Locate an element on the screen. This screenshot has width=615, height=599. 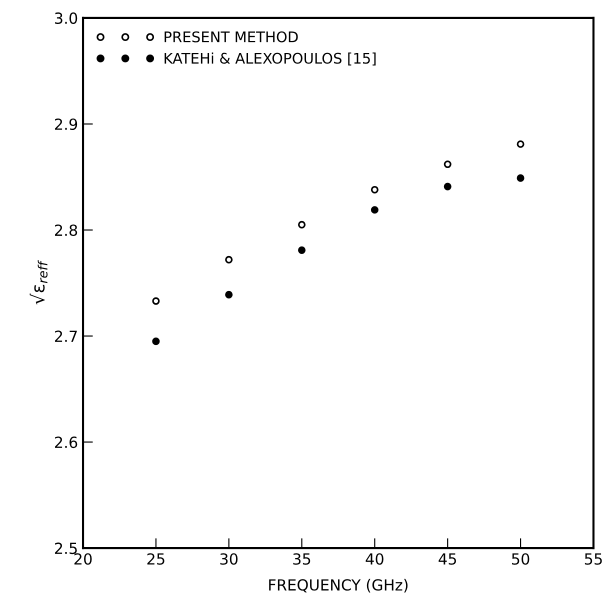
x-tick-label: 30 is located at coordinates (229, 559).